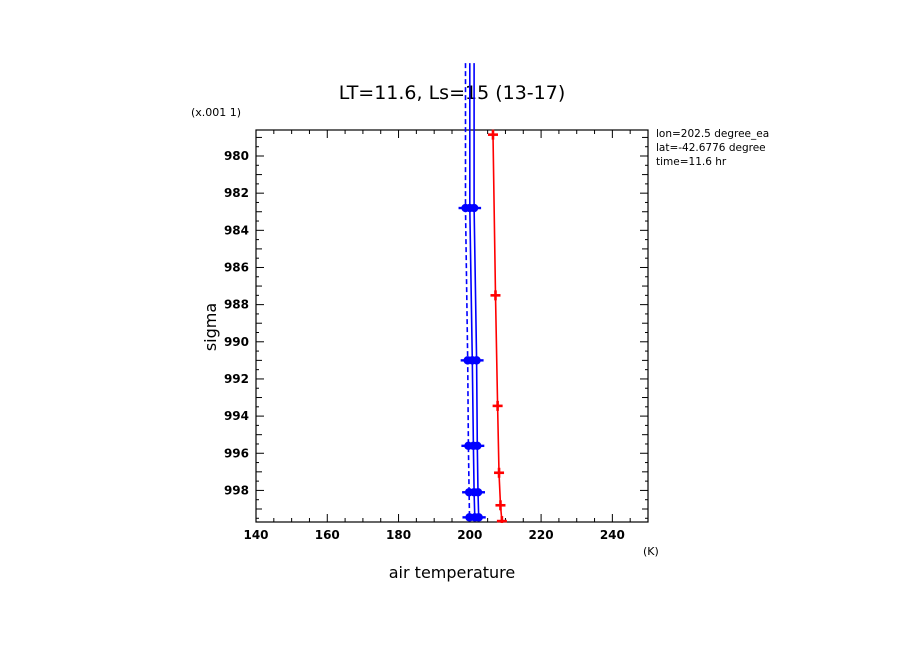 This screenshot has height=654, width=904. What do you see at coordinates (210, 327) in the screenshot?
I see `y-axis-label: sigma` at bounding box center [210, 327].